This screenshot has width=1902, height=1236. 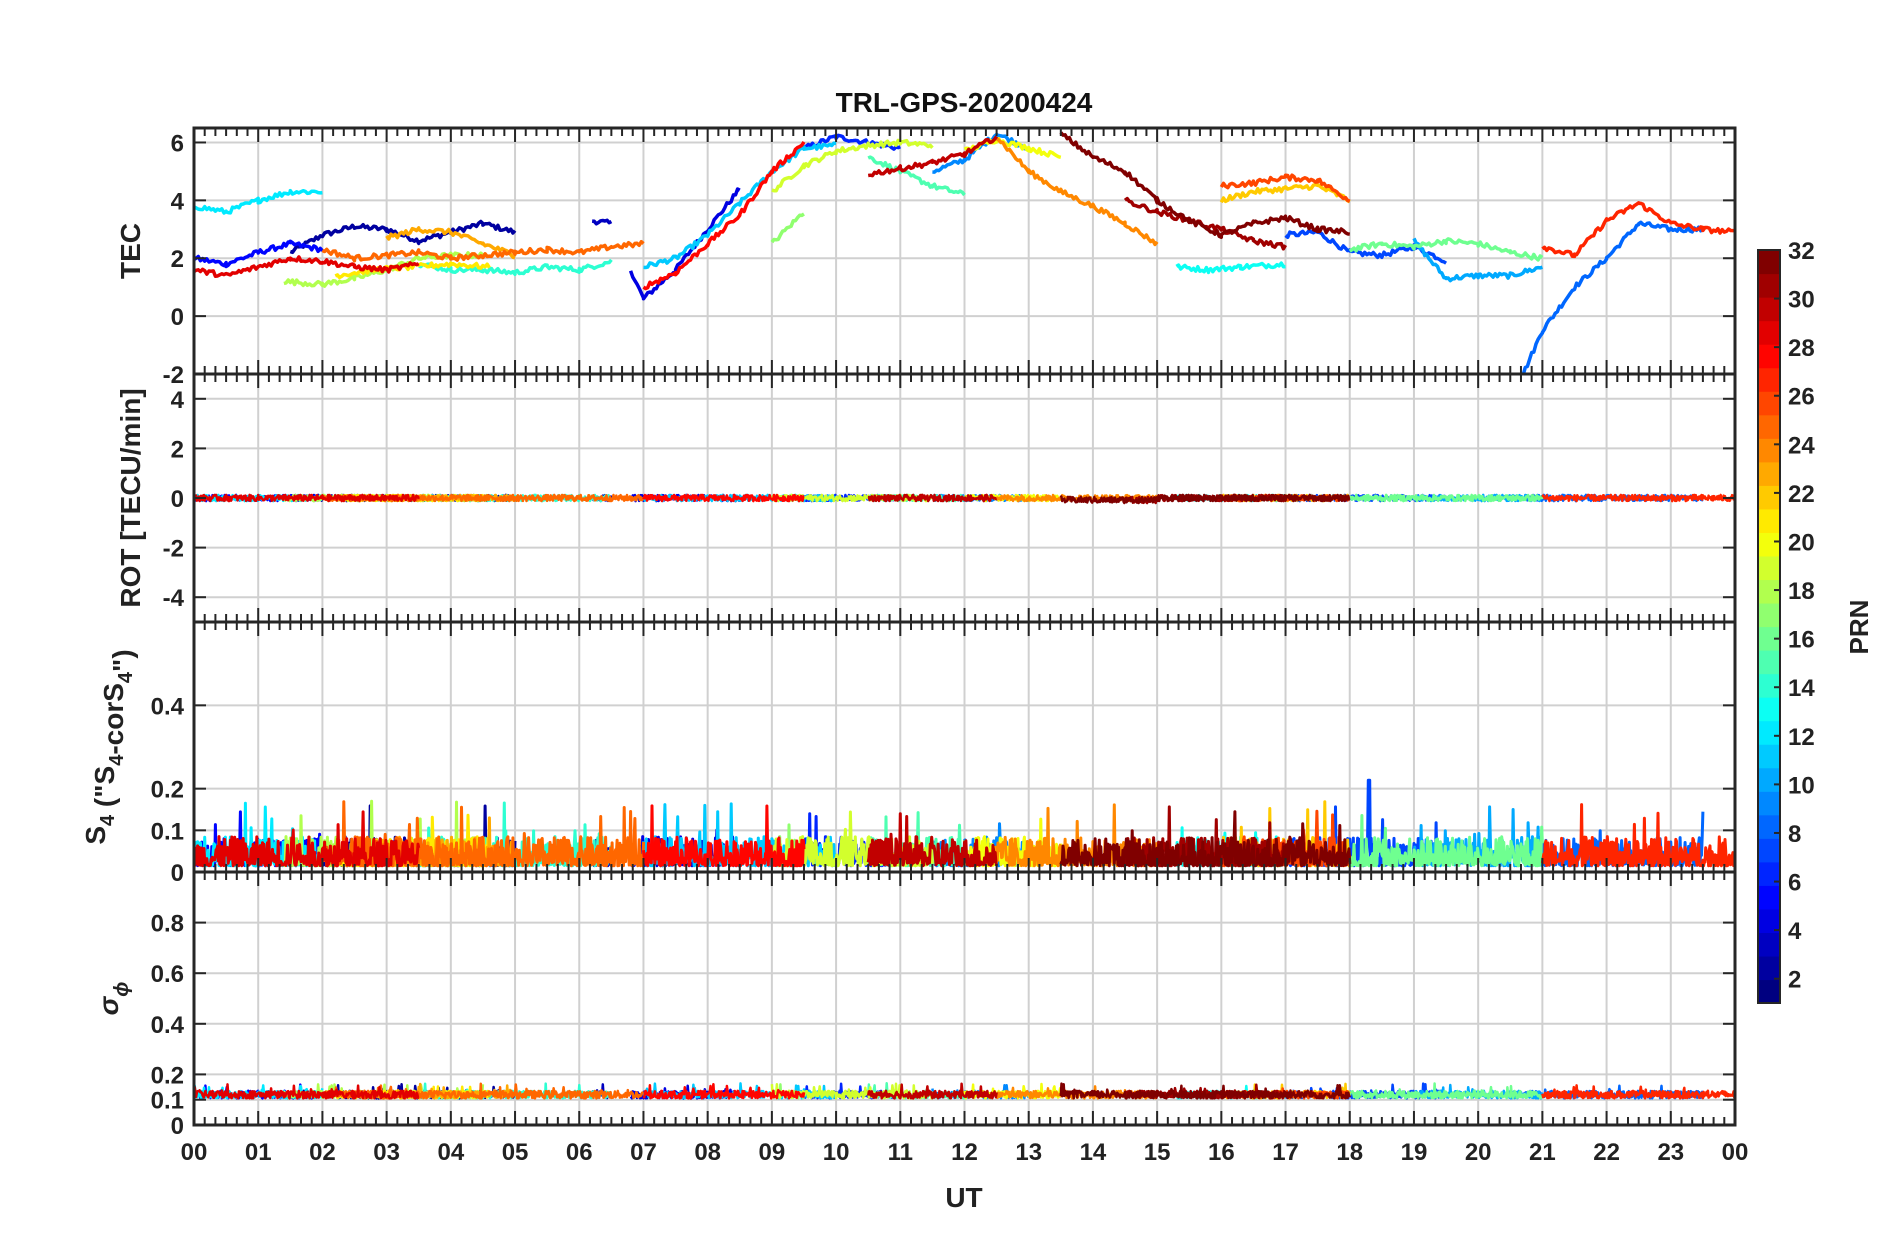 What do you see at coordinates (95, 835) in the screenshot?
I see `y-axis-label-part: S` at bounding box center [95, 835].